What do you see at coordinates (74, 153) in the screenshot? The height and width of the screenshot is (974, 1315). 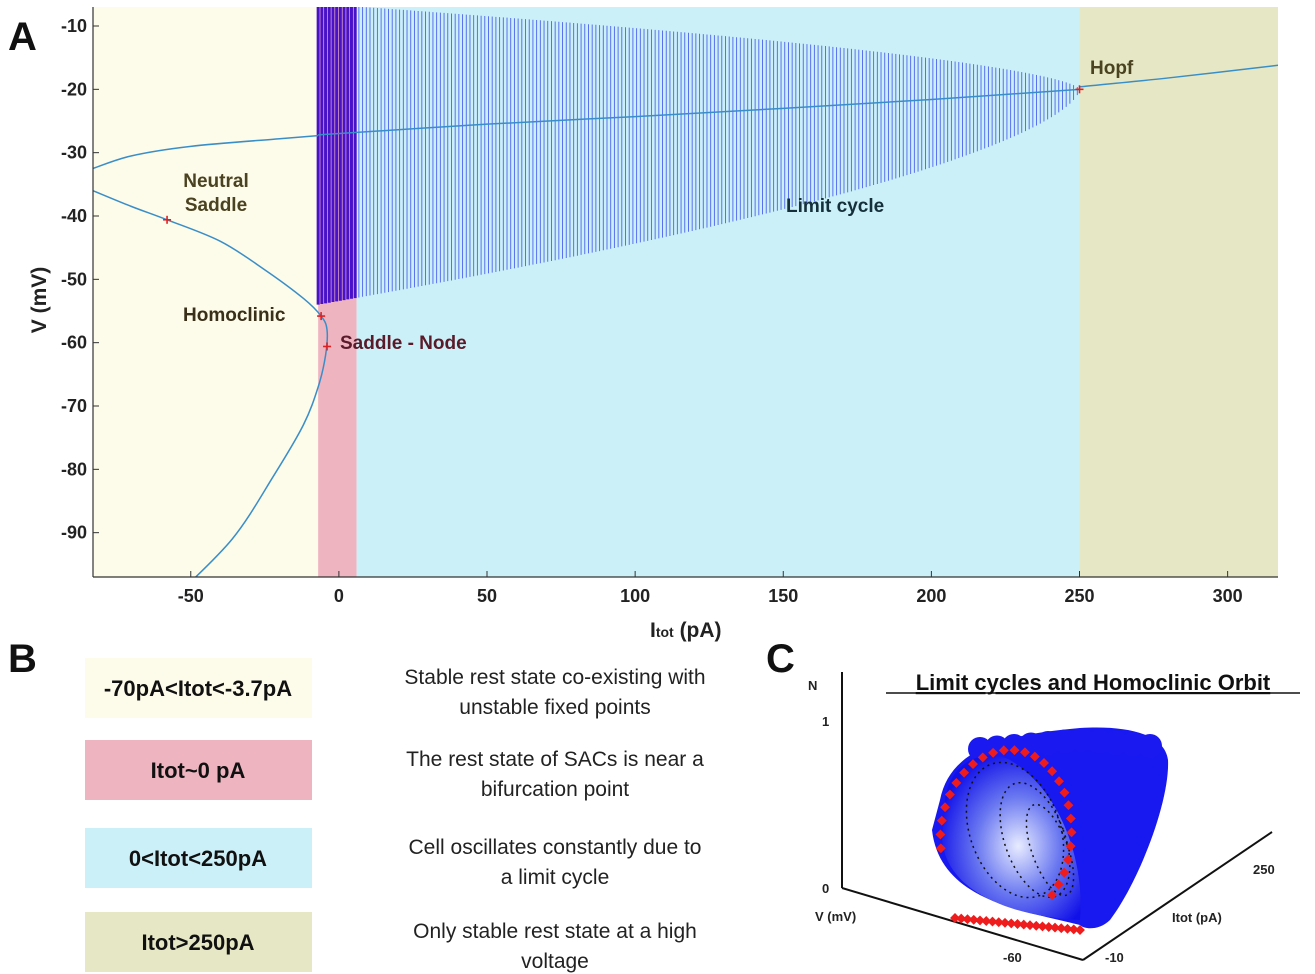 I see `y-tick-label: -30` at bounding box center [74, 153].